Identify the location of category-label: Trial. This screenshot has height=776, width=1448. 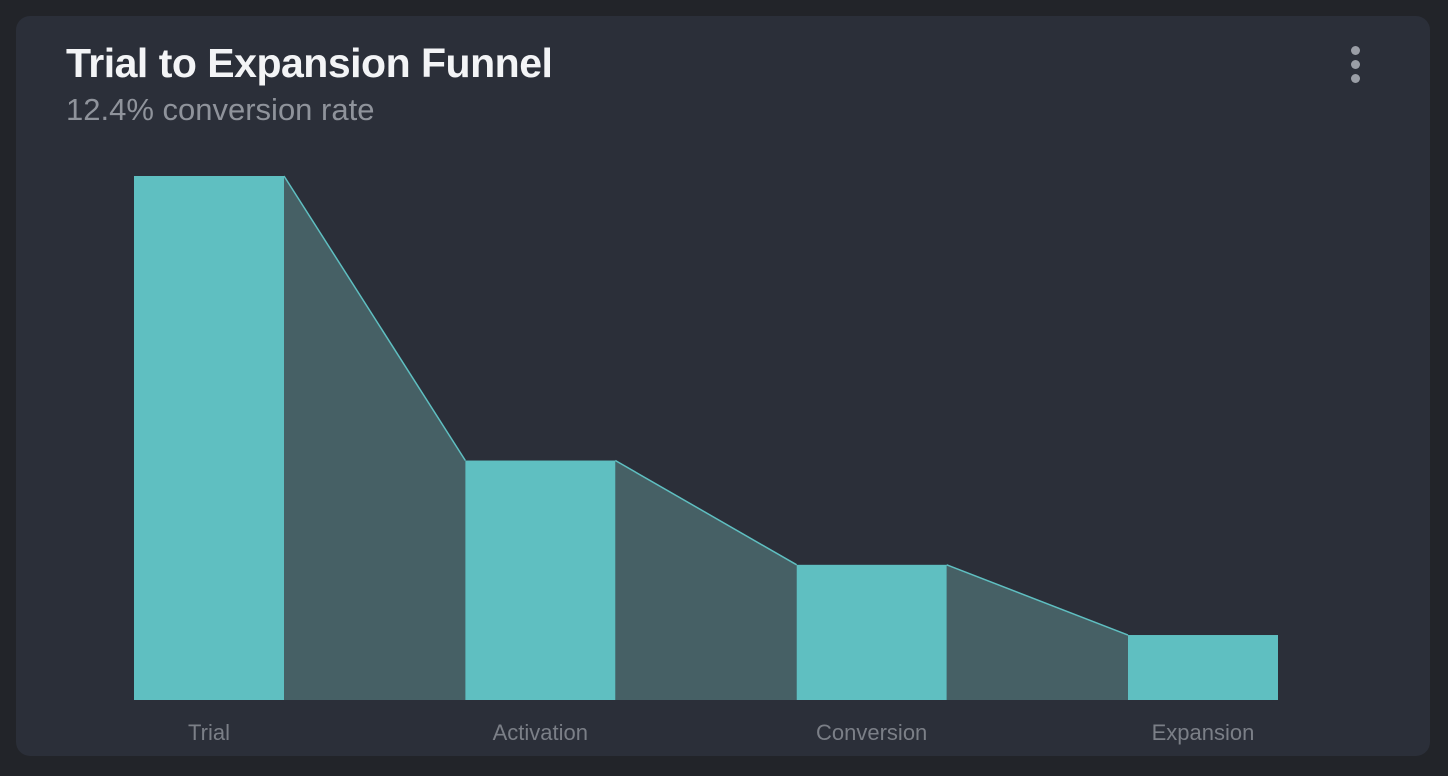
(209, 732).